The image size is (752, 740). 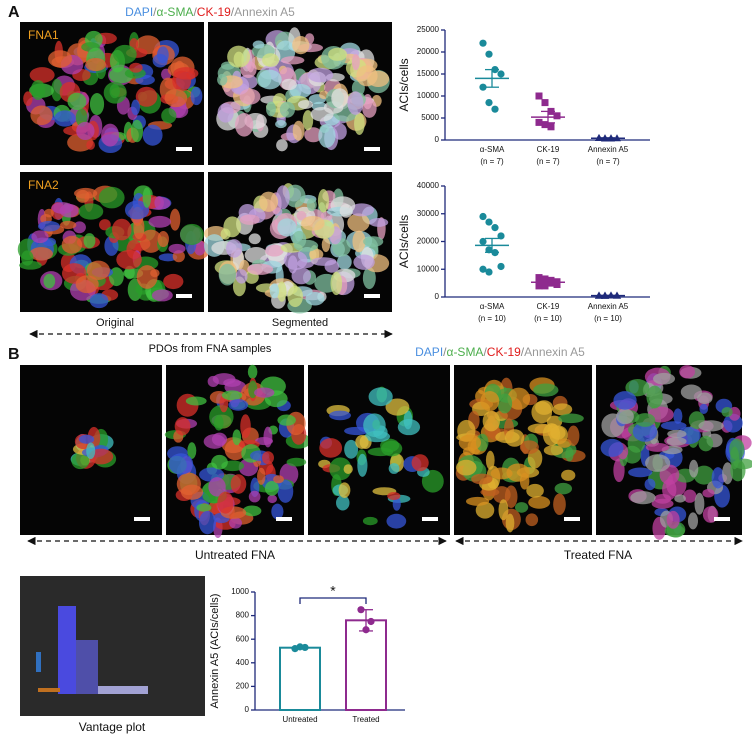 I want to click on stain-name: DAPI, so click(x=139, y=12).